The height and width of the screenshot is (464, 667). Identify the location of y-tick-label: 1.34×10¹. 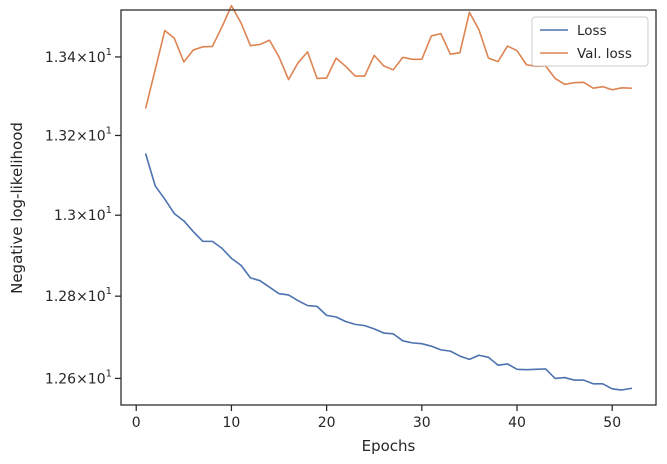
(78, 56).